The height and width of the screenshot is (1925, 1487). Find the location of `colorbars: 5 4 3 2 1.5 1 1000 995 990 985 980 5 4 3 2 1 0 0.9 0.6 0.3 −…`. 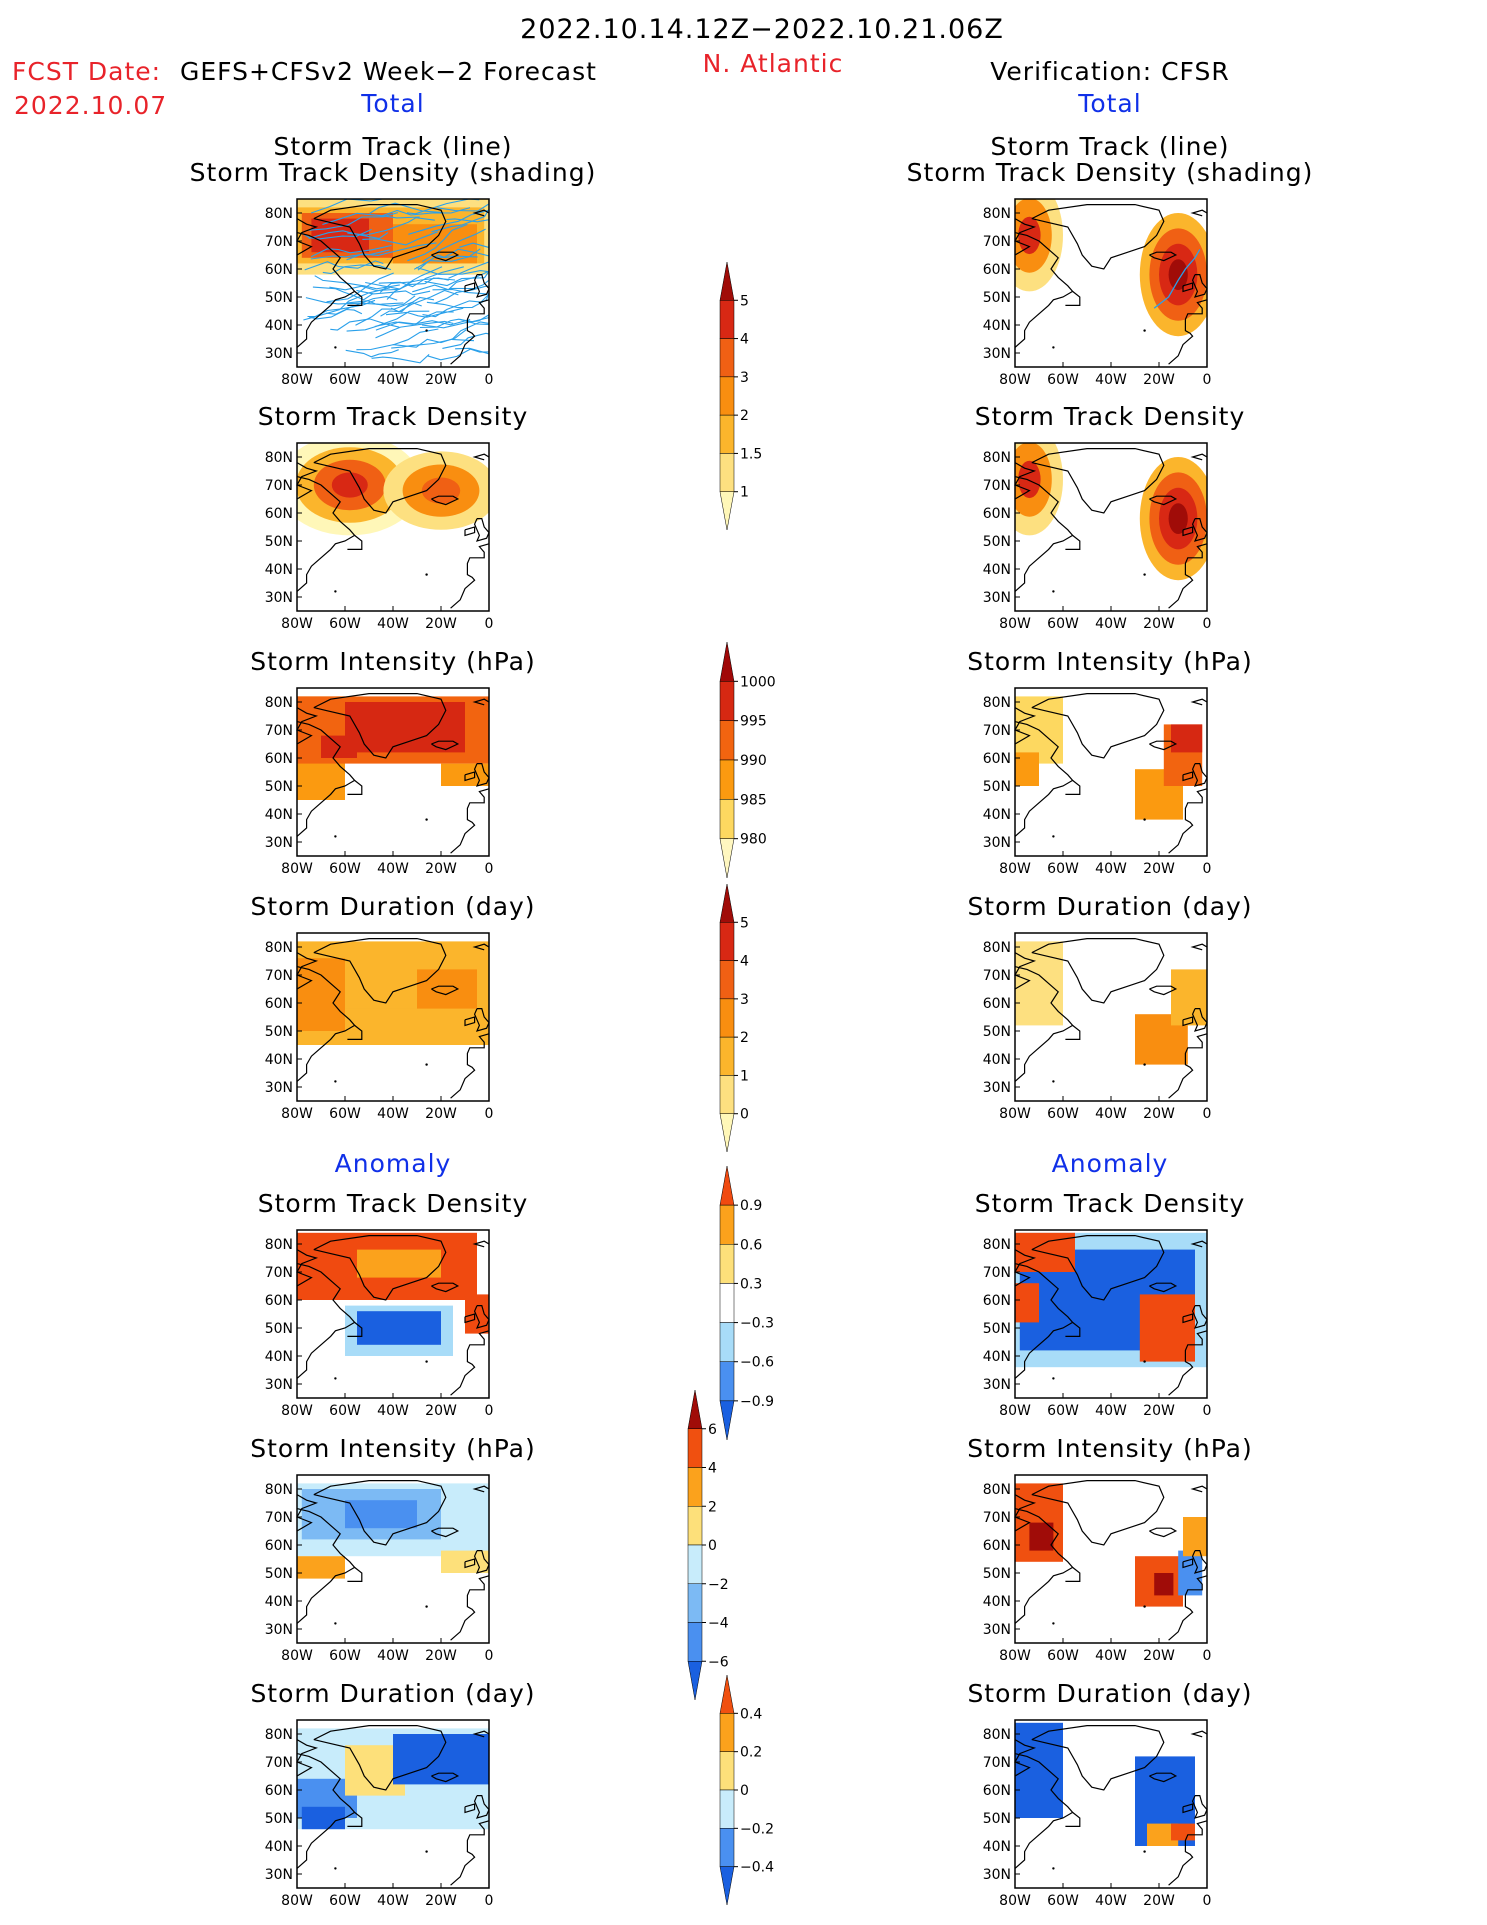

colorbars: 5 4 3 2 1.5 1 1000 995 990 985 980 5 4 3 2 1 0 0.9 0.6 0.3 −… is located at coordinates (731, 1083).